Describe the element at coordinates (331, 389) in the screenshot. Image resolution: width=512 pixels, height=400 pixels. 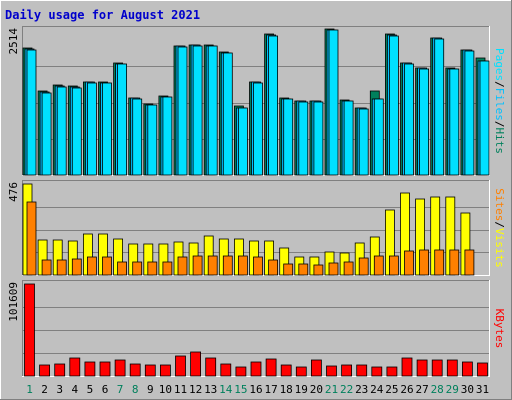
I see `day-label-21: 21` at that location.